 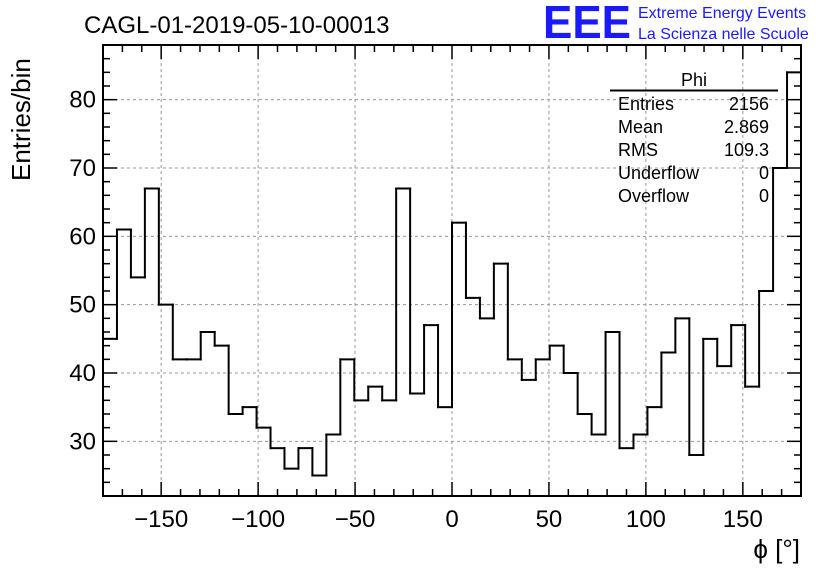 What do you see at coordinates (743, 519) in the screenshot?
I see `x-tick-label-6: 150` at bounding box center [743, 519].